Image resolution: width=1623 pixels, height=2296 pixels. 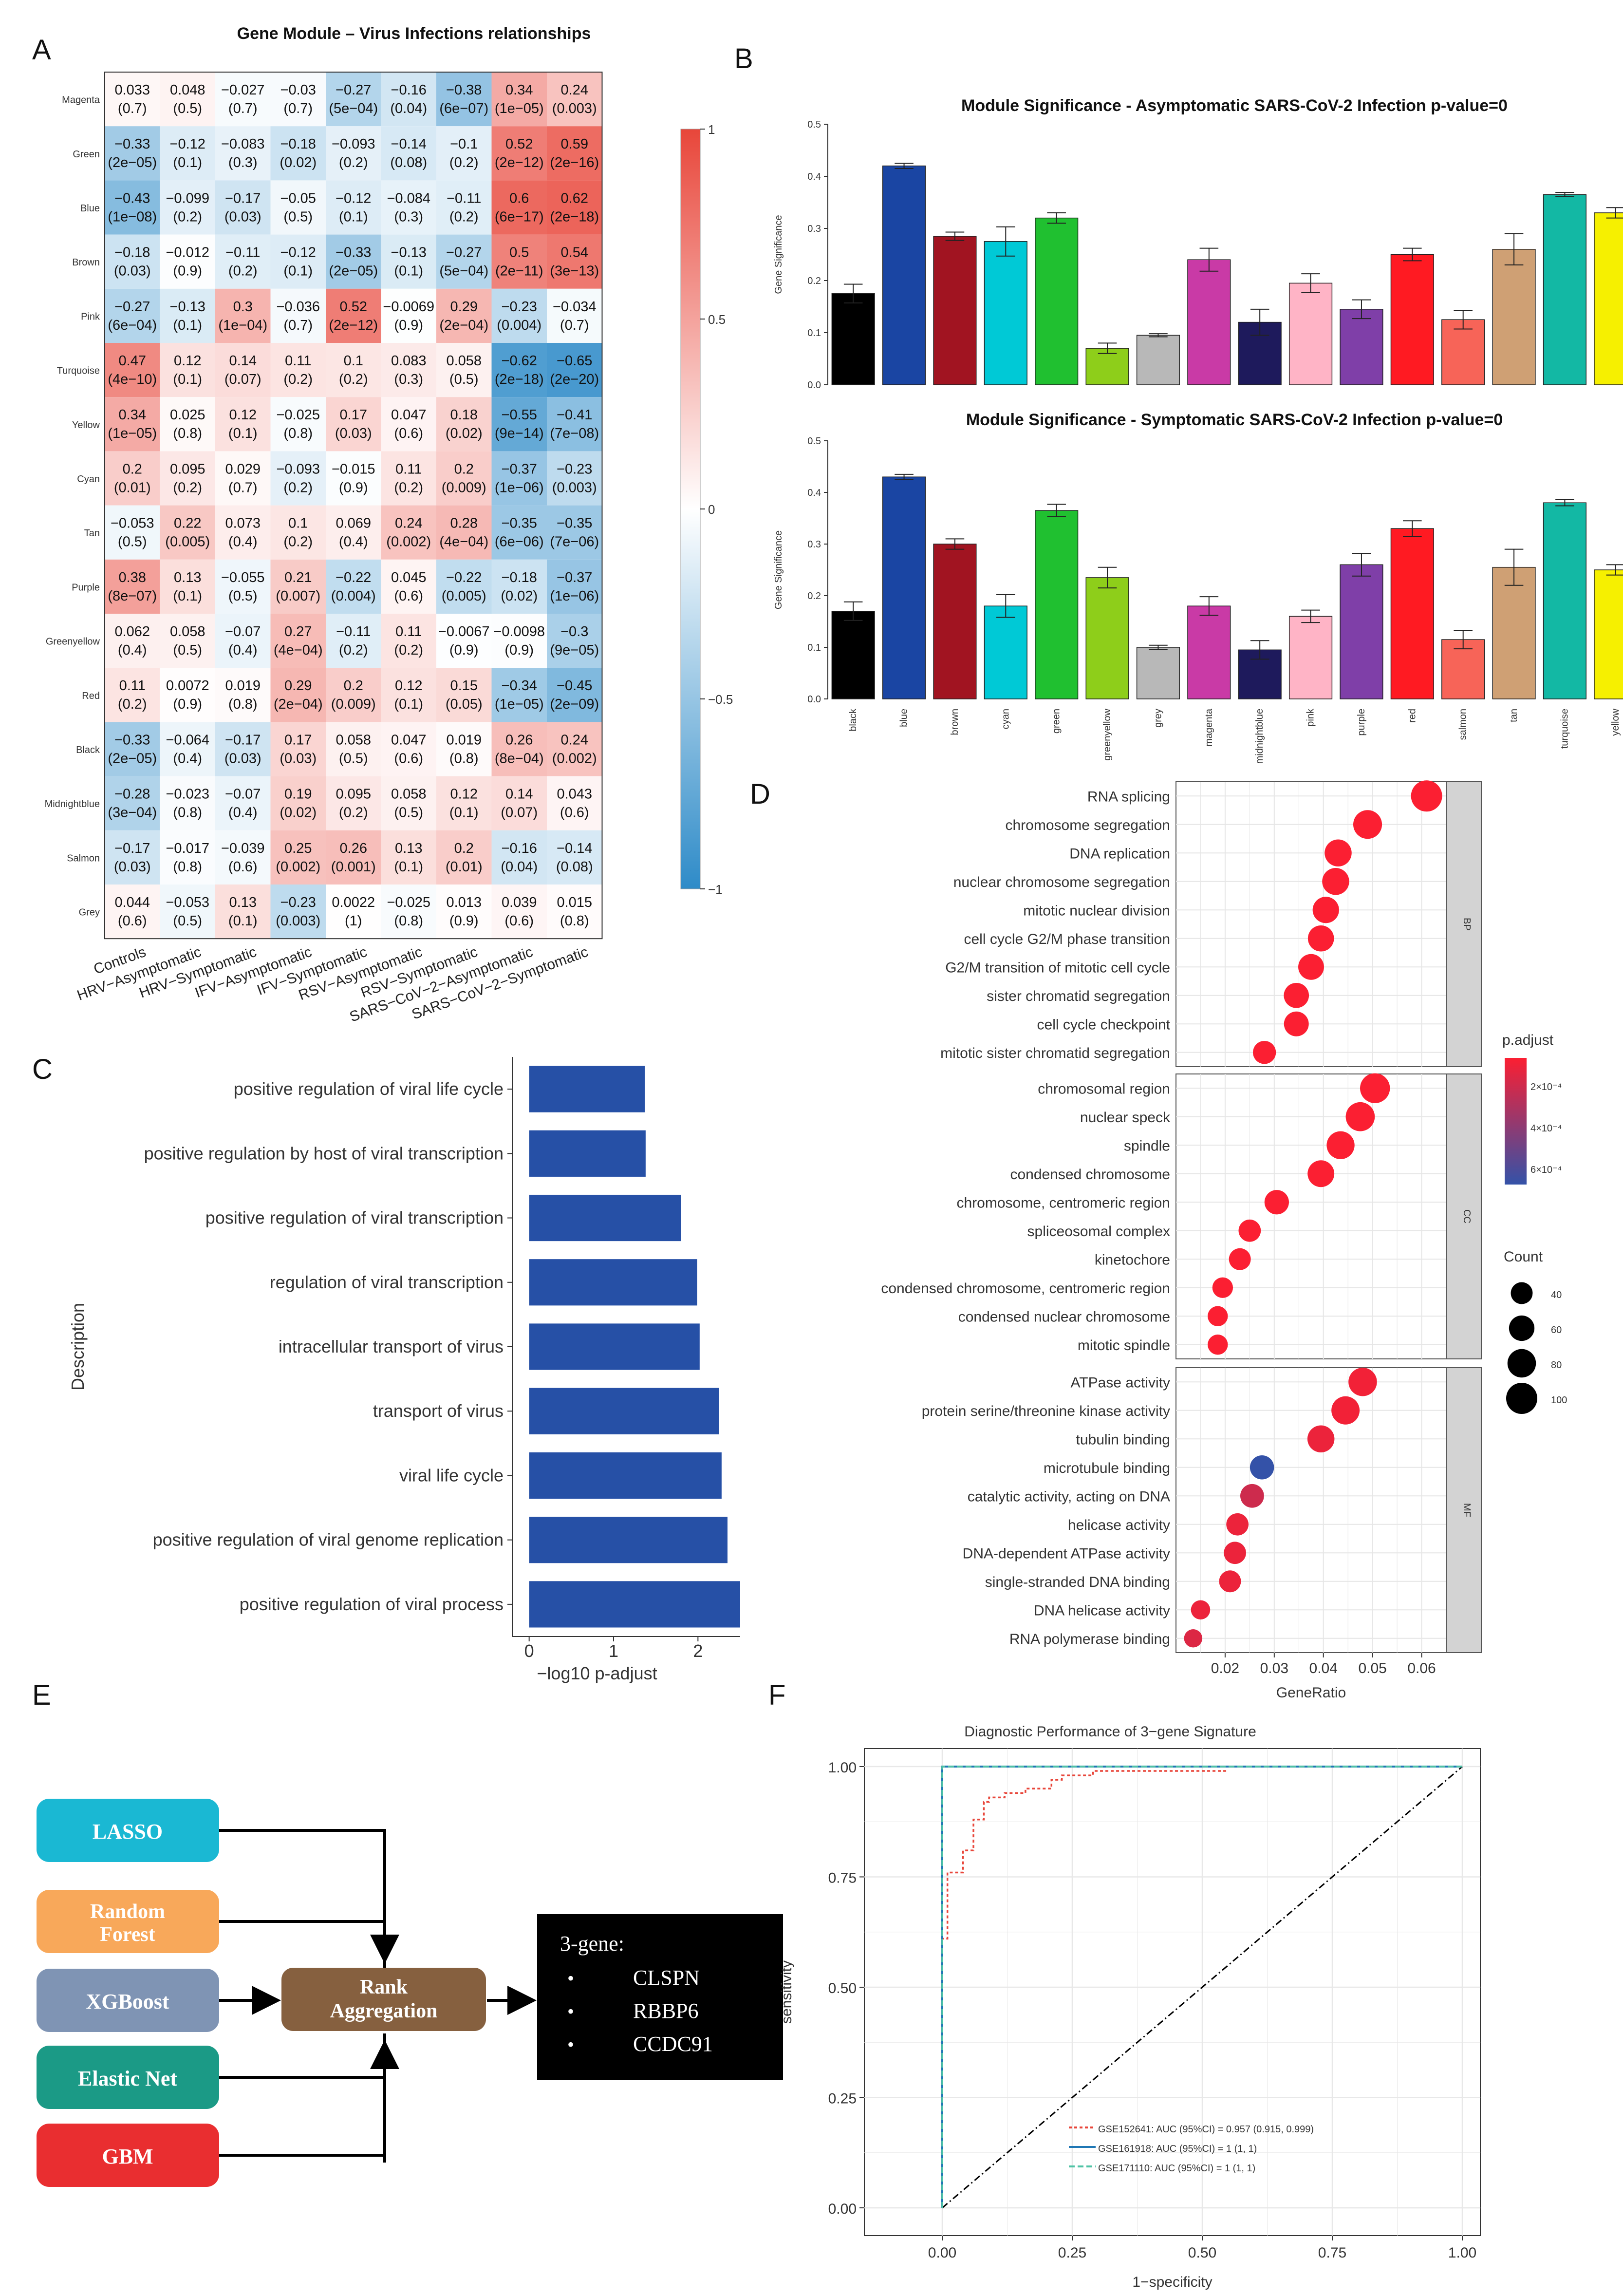 I want to click on bar-tan, so click(x=1514, y=317).